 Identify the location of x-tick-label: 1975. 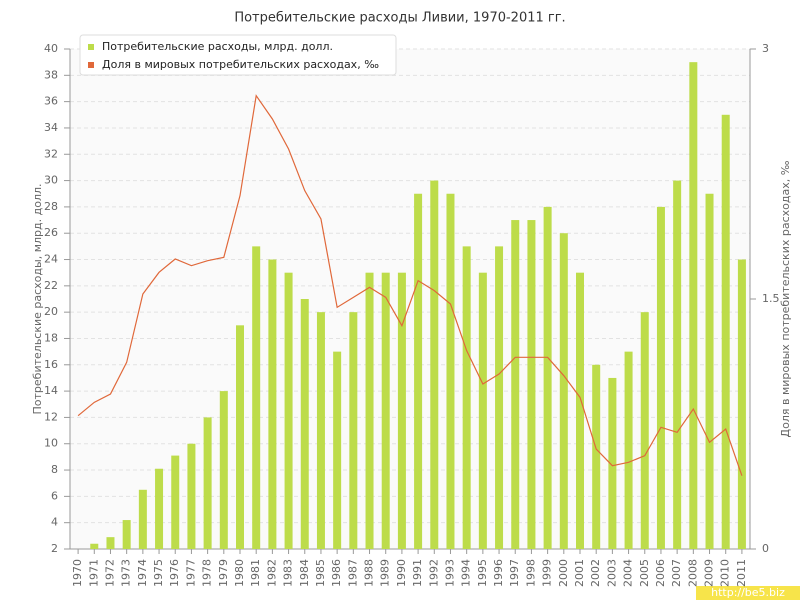
(158, 573).